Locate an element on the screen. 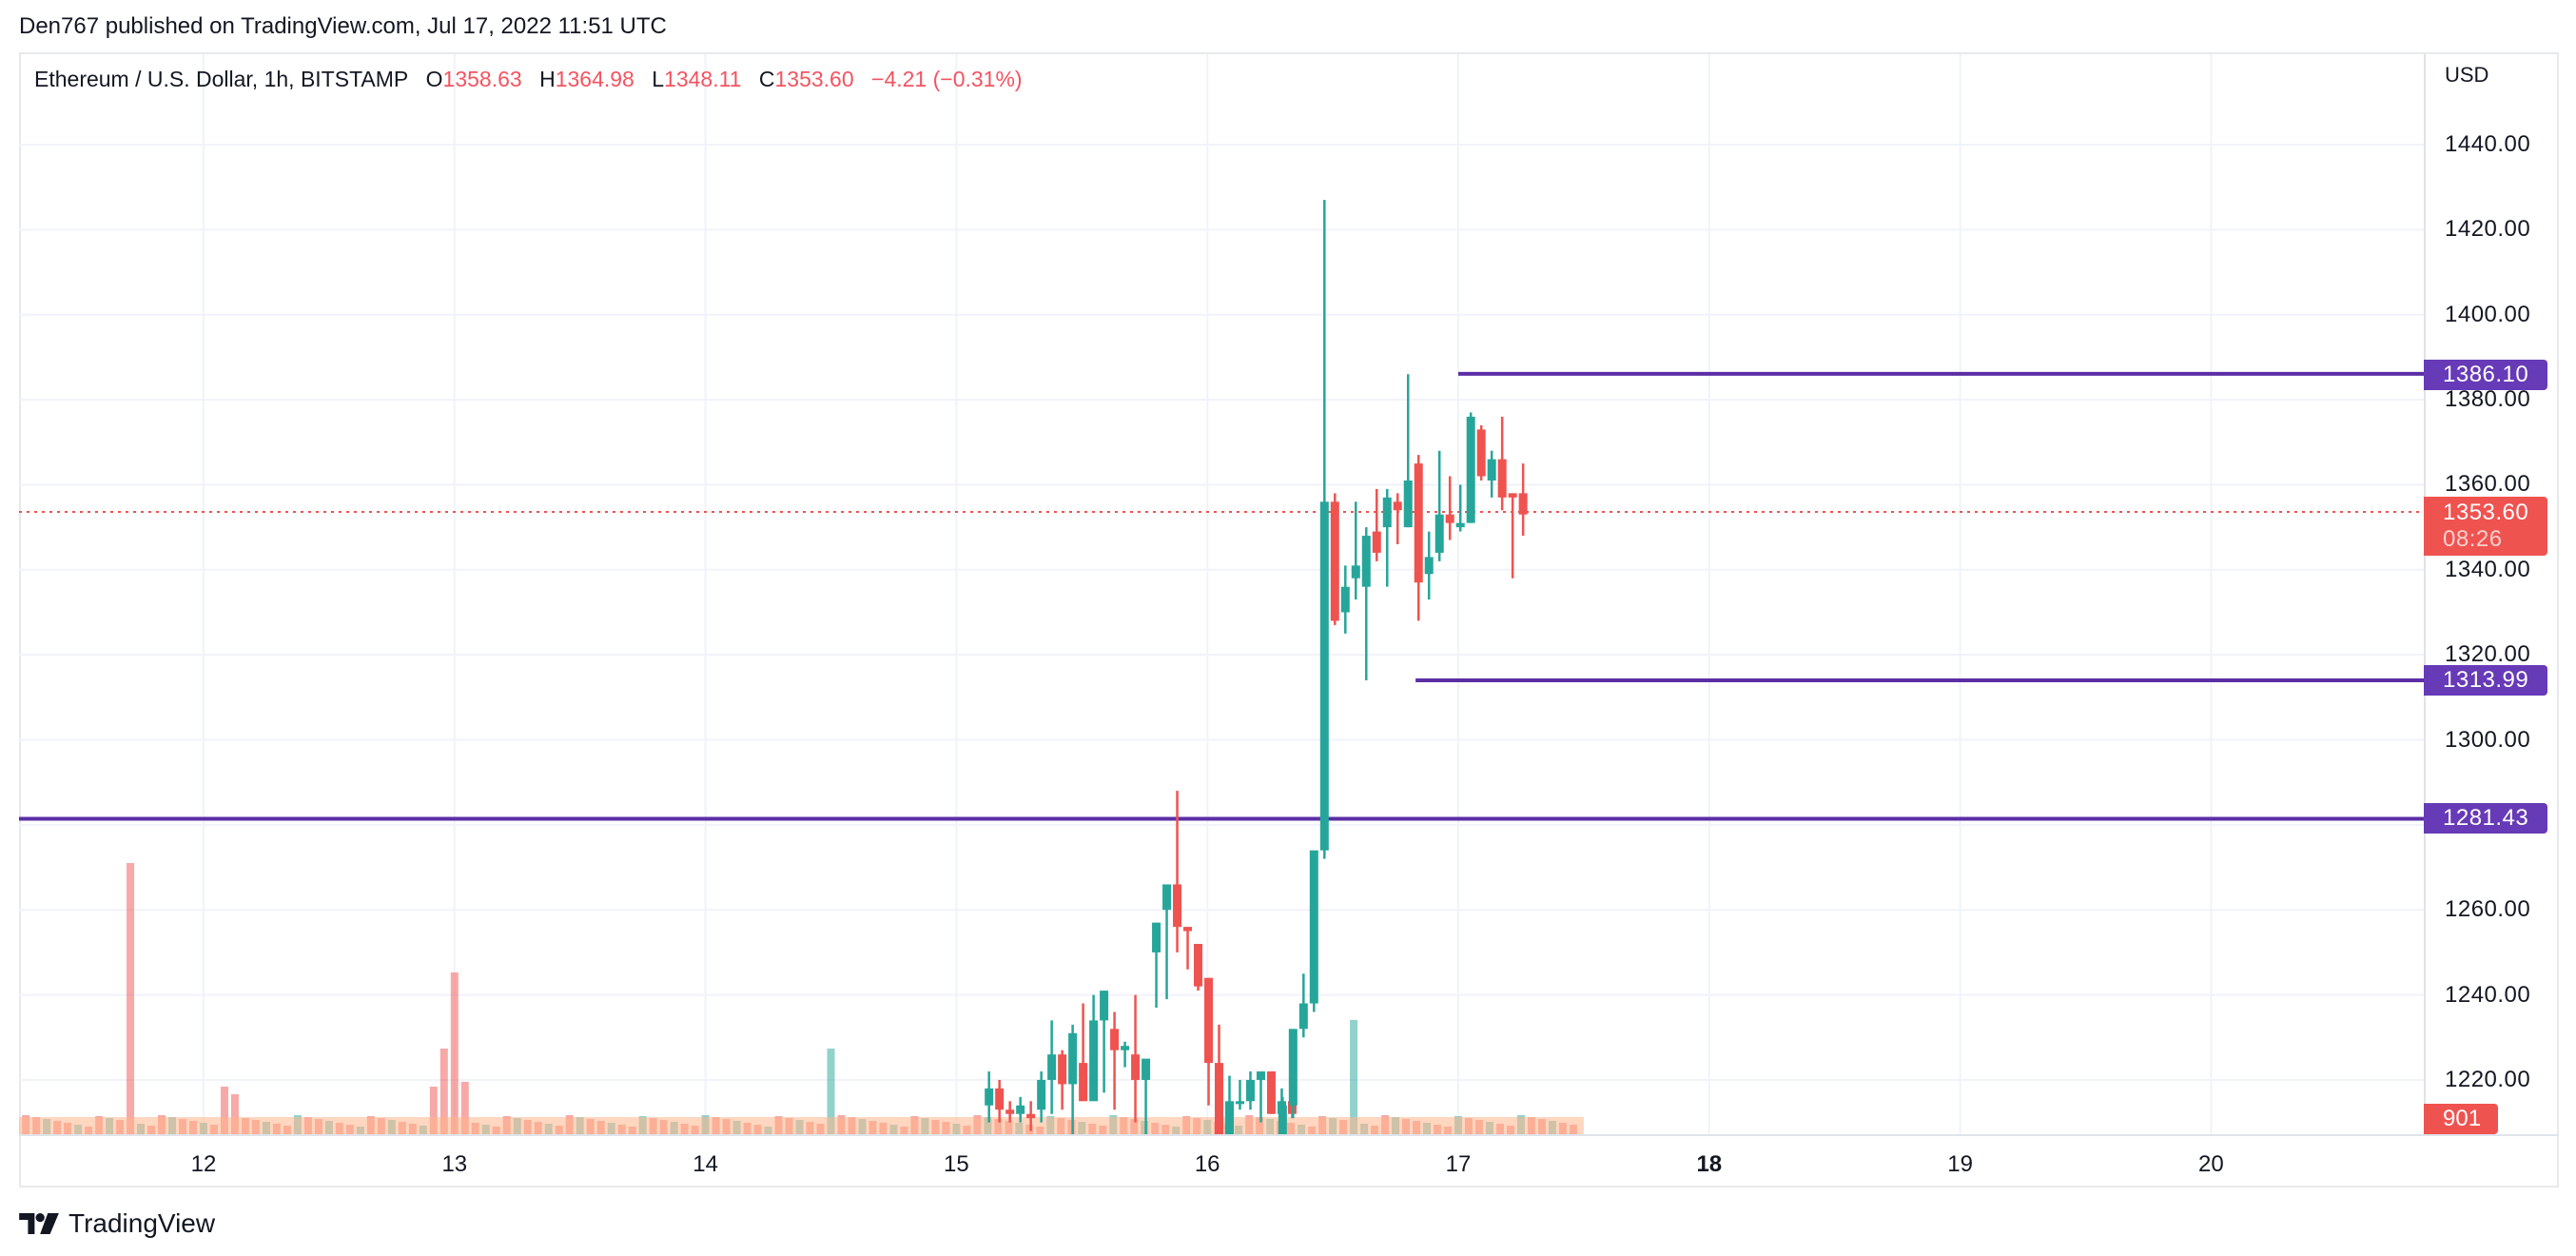 The height and width of the screenshot is (1256, 2576). symbol-title: Ethereum / U.S. Dollar, 1h, BITSTAMP is located at coordinates (222, 79).